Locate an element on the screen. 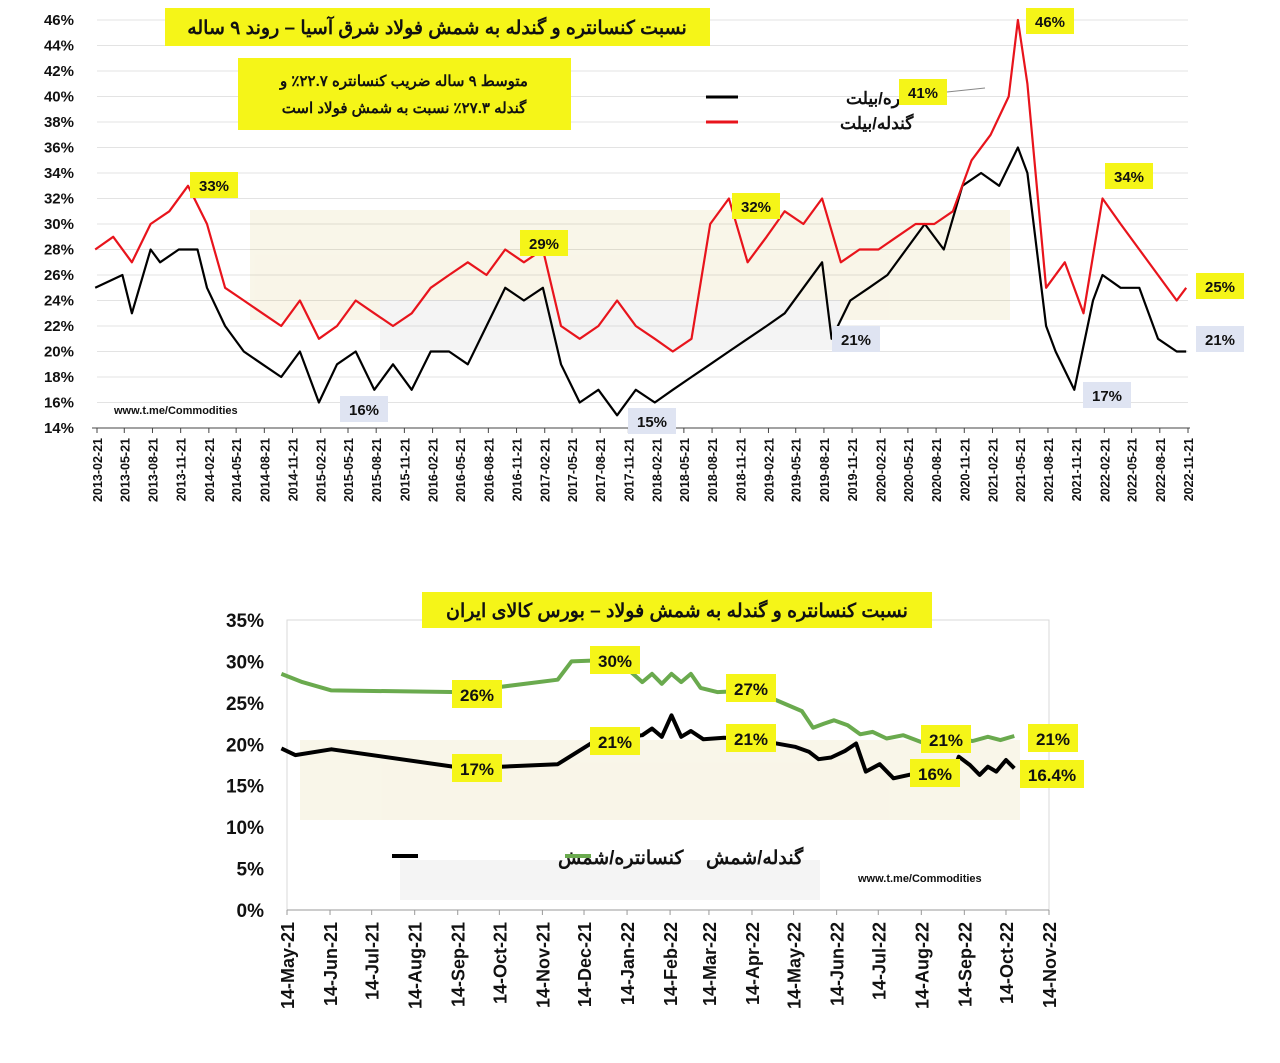 The image size is (1280, 1063). bottom-x-tick-label: 14-Aug-22 is located at coordinates (922, 965).